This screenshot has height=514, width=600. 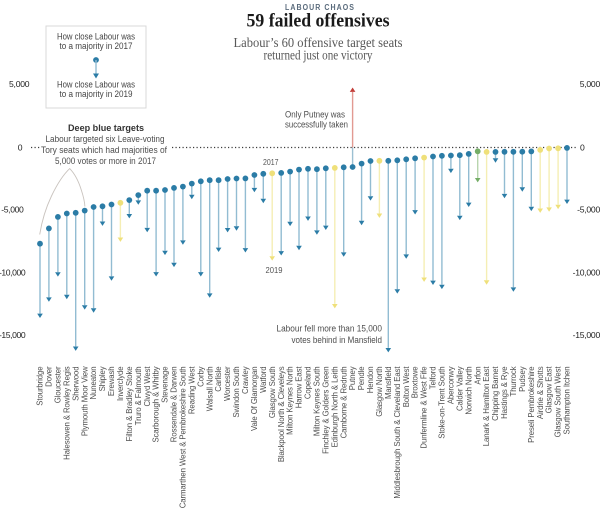 I want to click on svg-text:Tory seats which had majoritie: Tory seats which had majorities of, so click(x=104, y=150).